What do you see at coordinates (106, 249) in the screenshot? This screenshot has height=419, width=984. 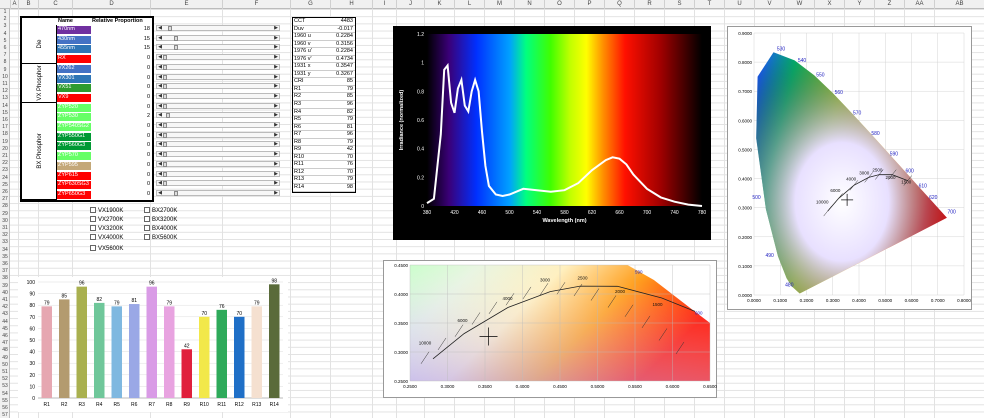 I see `preset-checkbox: VX5600K` at bounding box center [106, 249].